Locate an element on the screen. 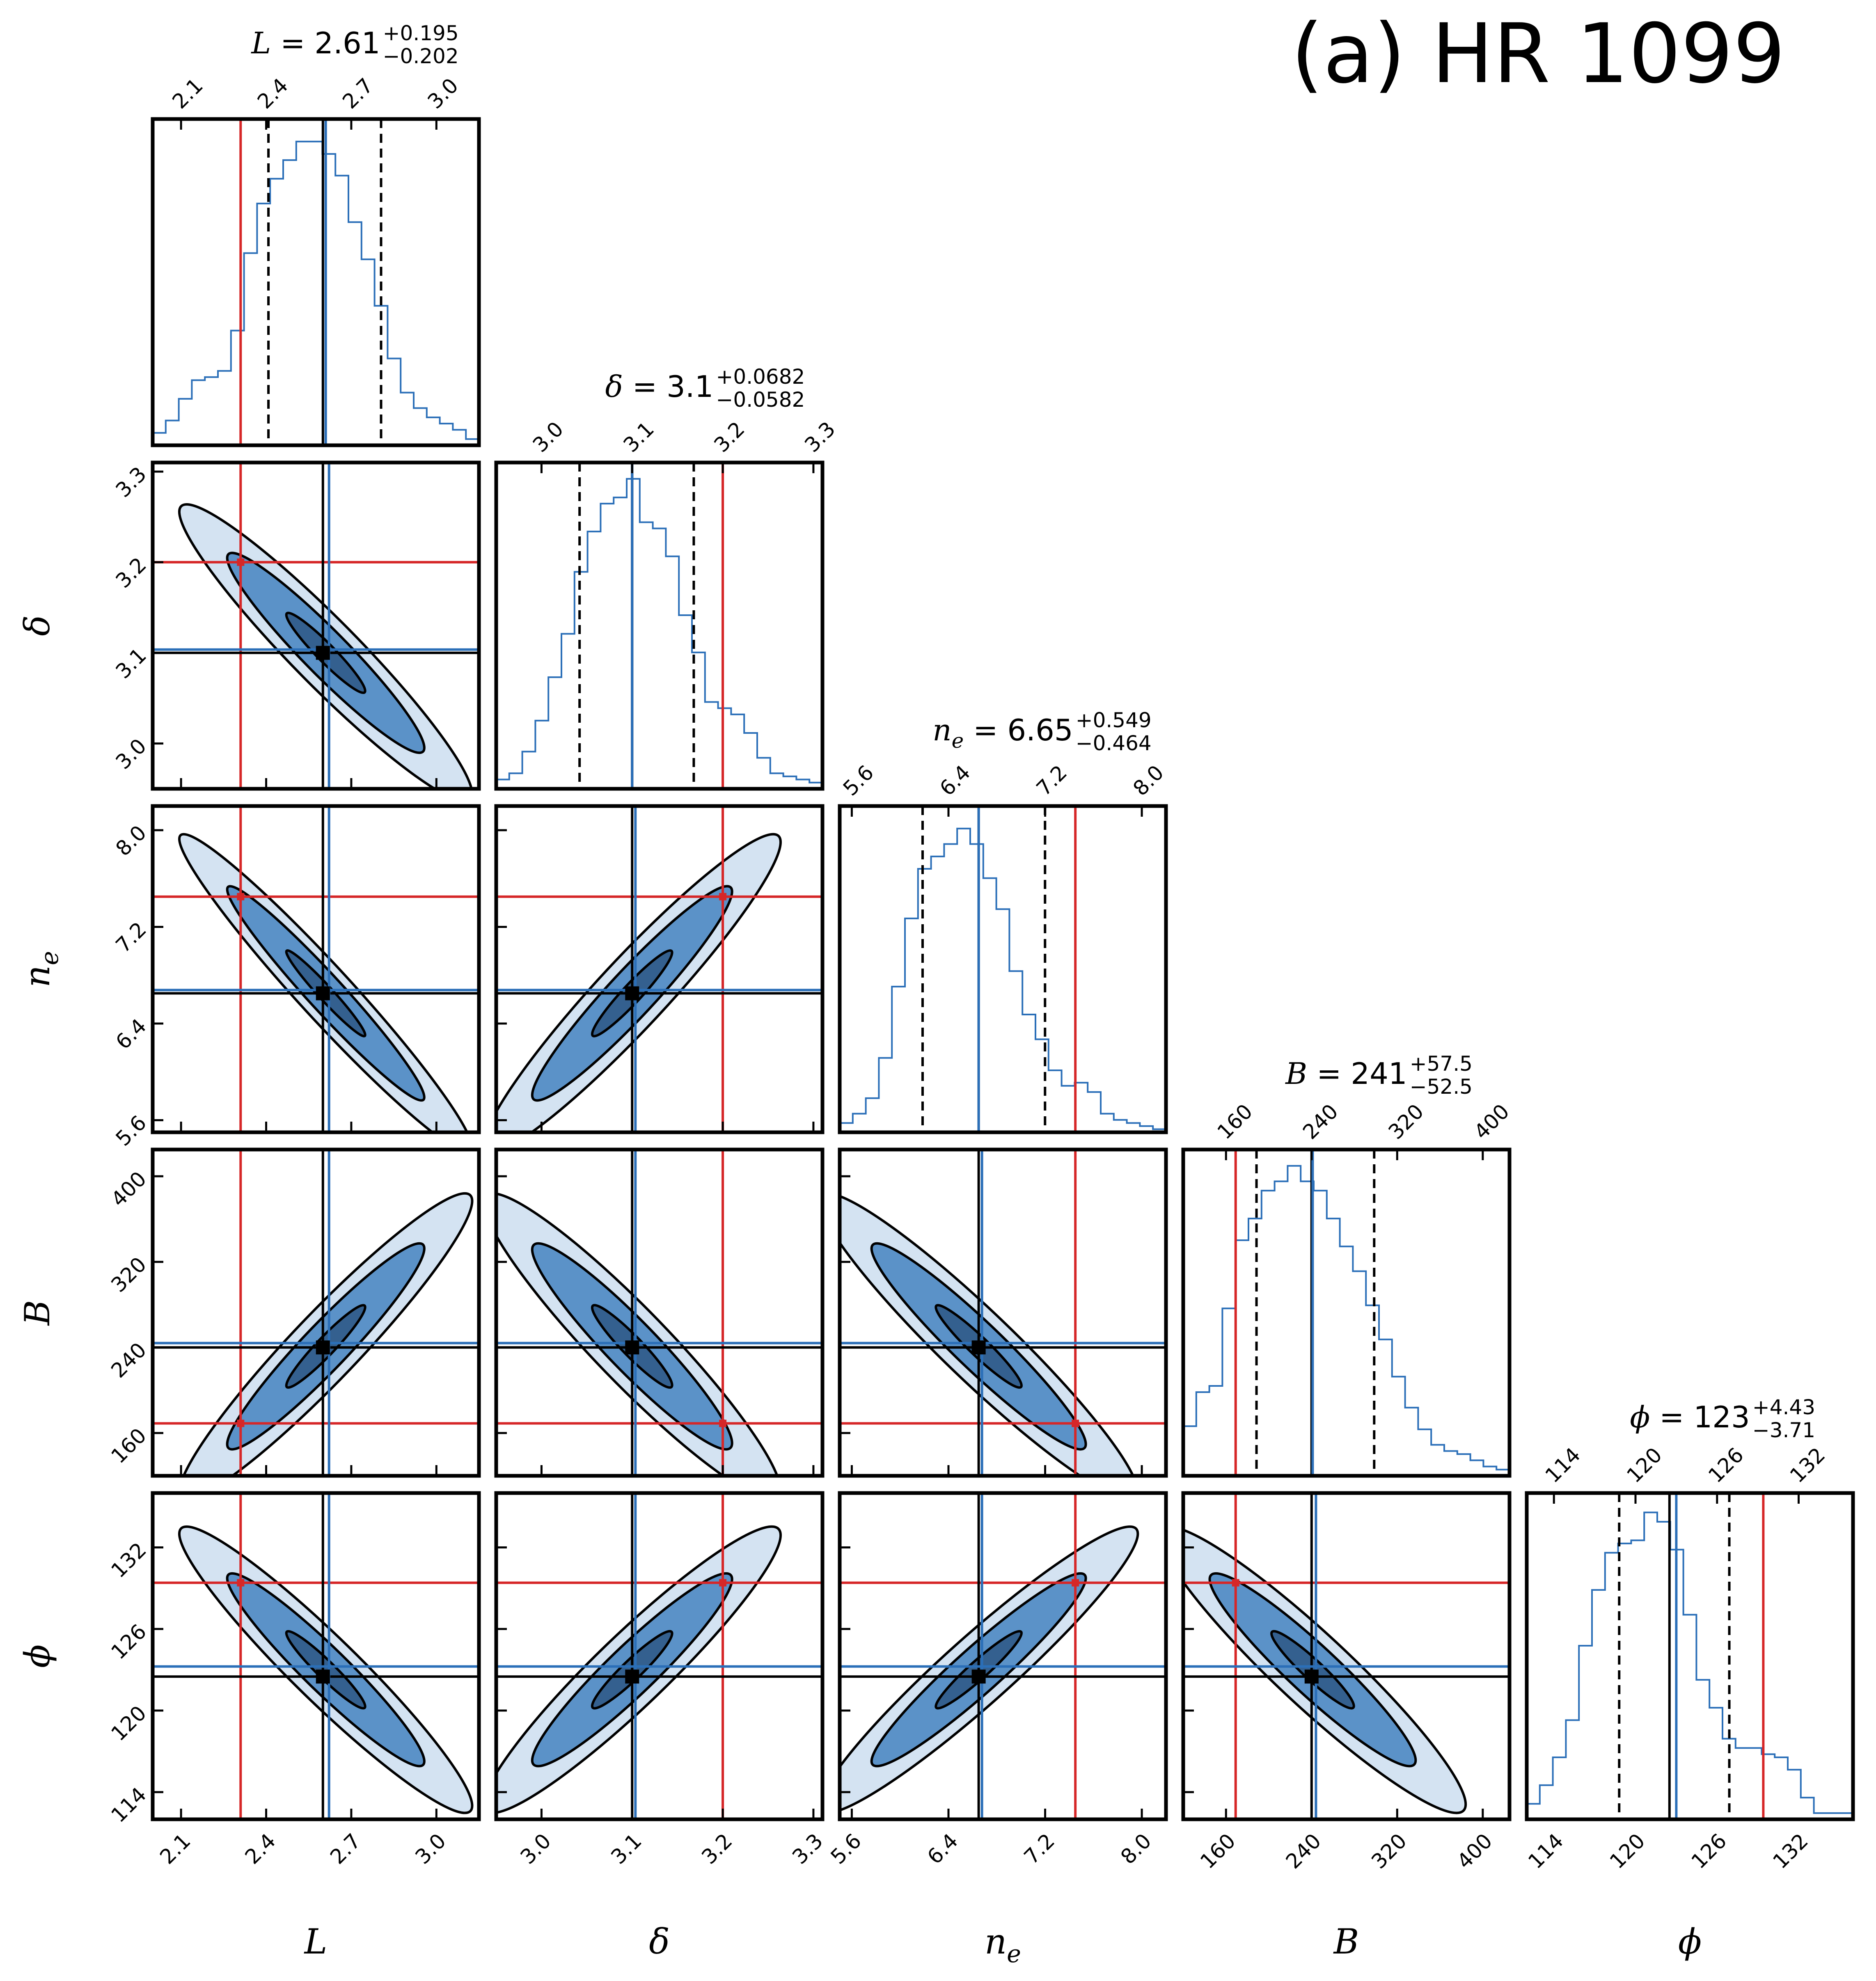 The width and height of the screenshot is (1876, 1981). title-3-plus: +57.5 is located at coordinates (1442, 1064).